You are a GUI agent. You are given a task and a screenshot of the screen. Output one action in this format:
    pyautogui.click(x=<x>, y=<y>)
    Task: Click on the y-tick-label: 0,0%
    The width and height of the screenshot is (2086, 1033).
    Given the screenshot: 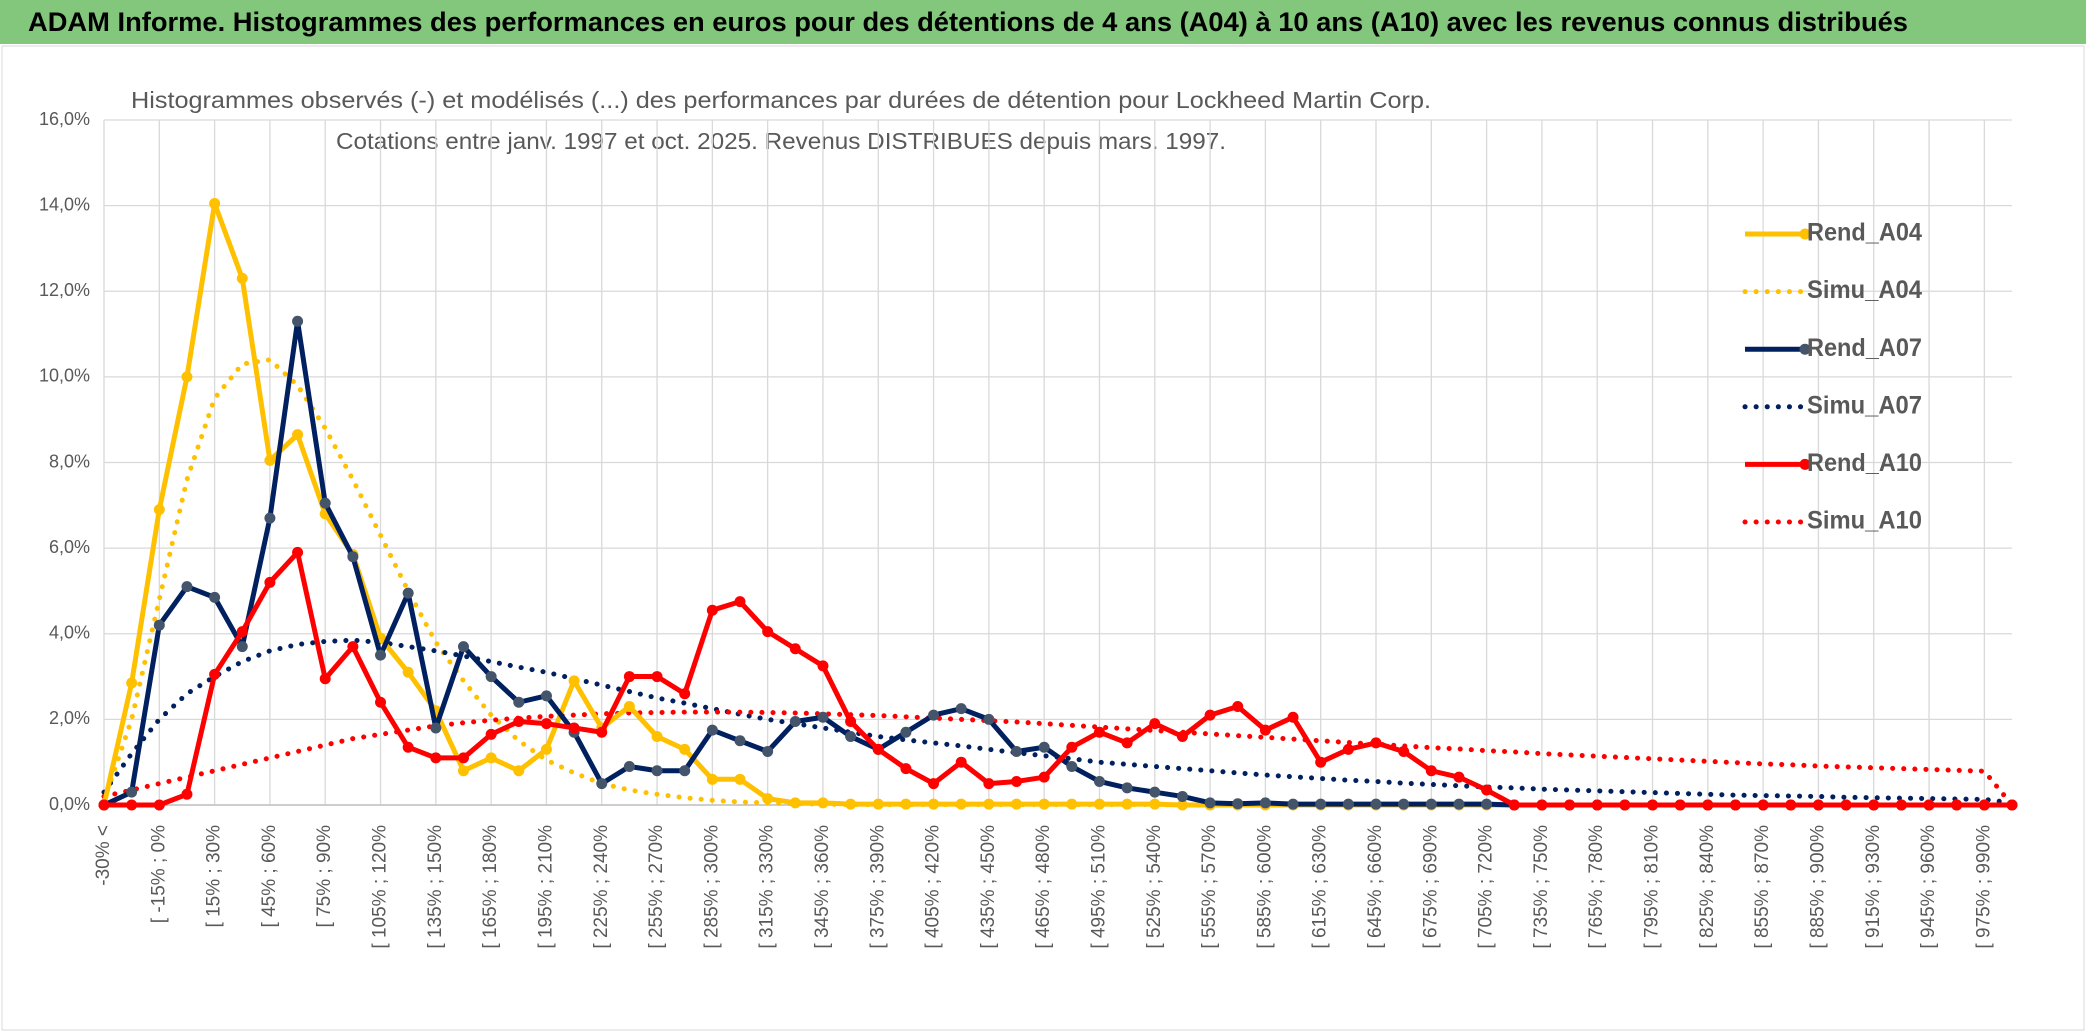 What is the action you would take?
    pyautogui.click(x=69, y=804)
    